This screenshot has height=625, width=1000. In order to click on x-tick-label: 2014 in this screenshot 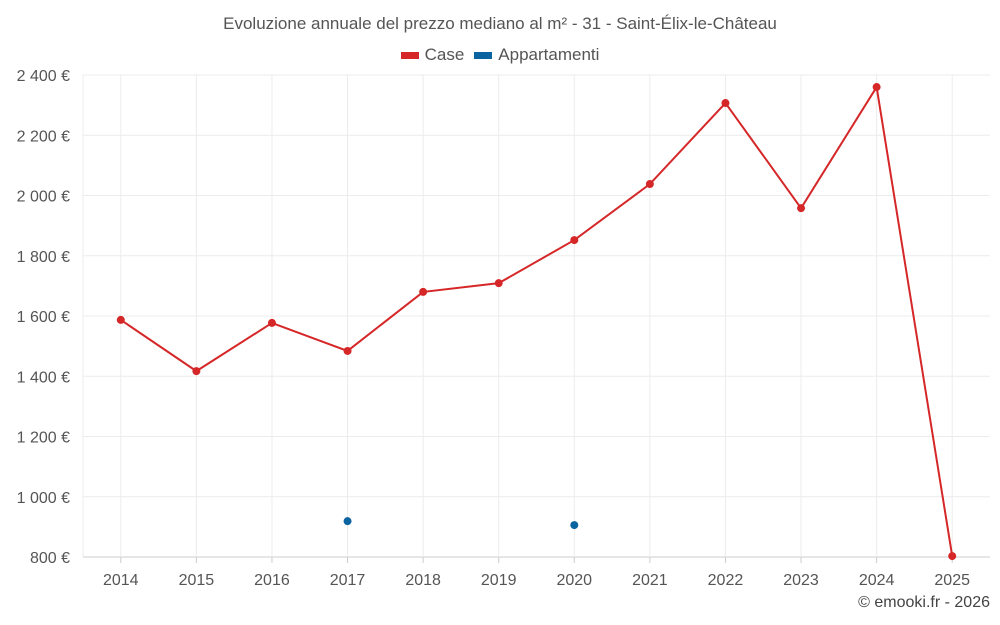, I will do `click(121, 580)`.